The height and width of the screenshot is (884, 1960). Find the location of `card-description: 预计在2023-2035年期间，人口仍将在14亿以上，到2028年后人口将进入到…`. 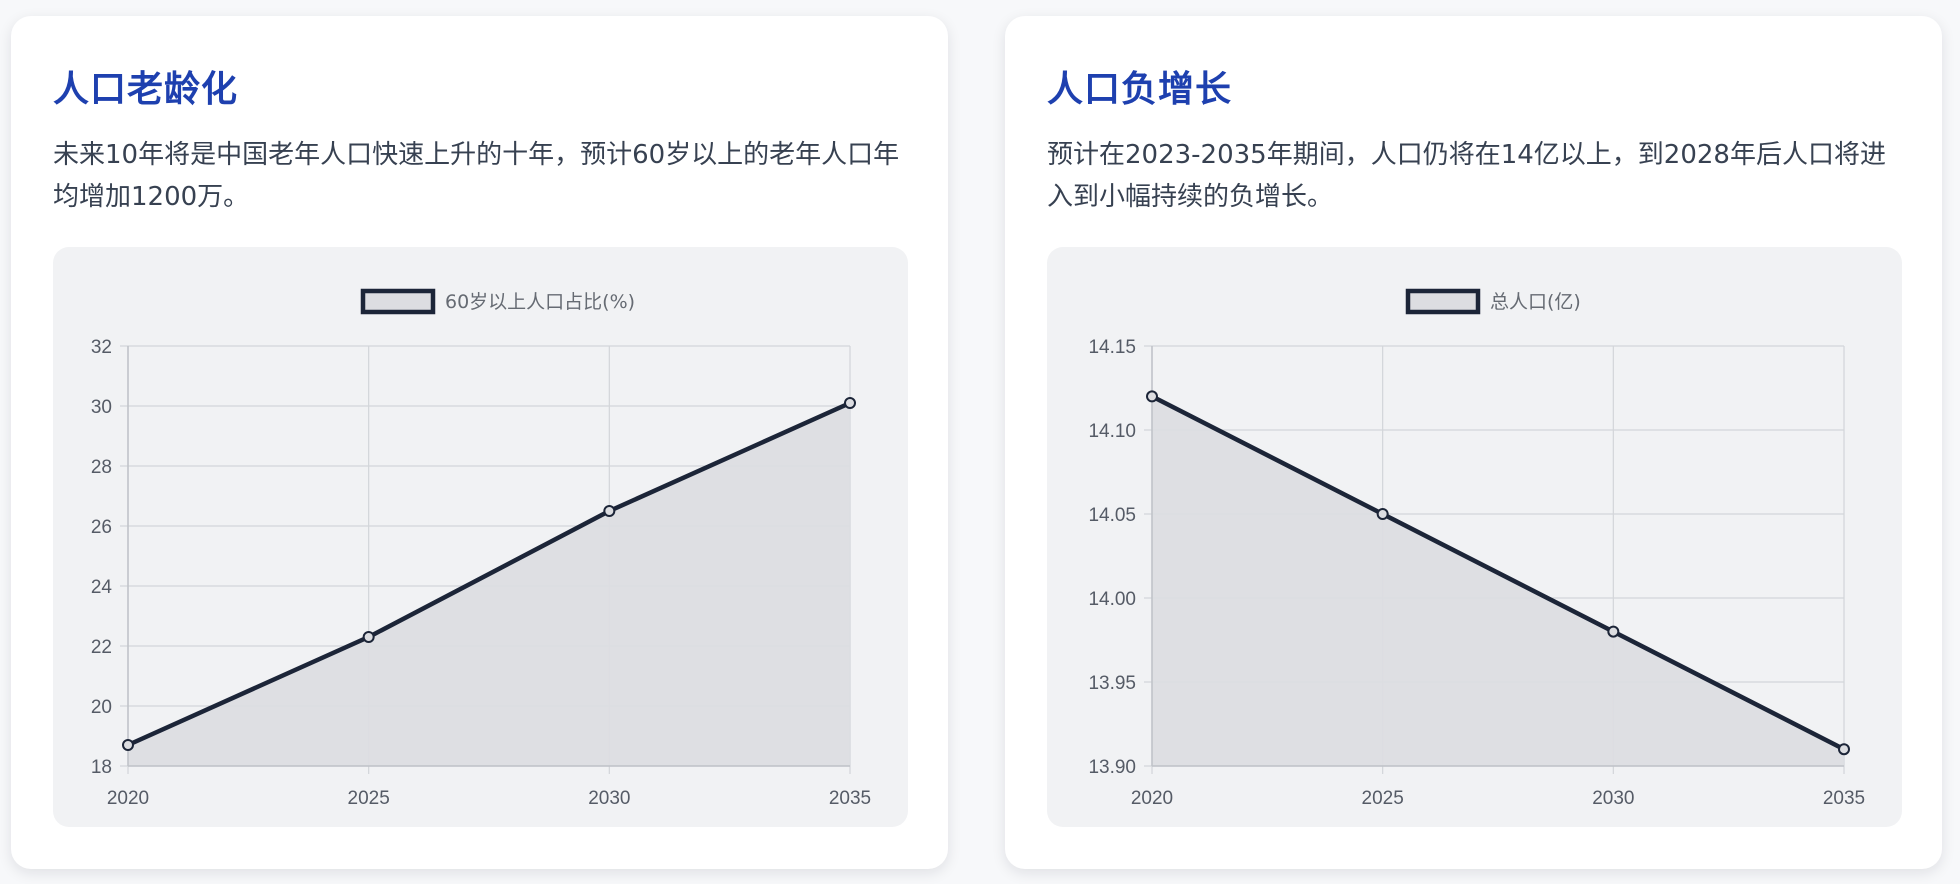

card-description: 预计在2023-2035年期间，人口仍将在14亿以上，到2028年后人口将进入到… is located at coordinates (1466, 176).